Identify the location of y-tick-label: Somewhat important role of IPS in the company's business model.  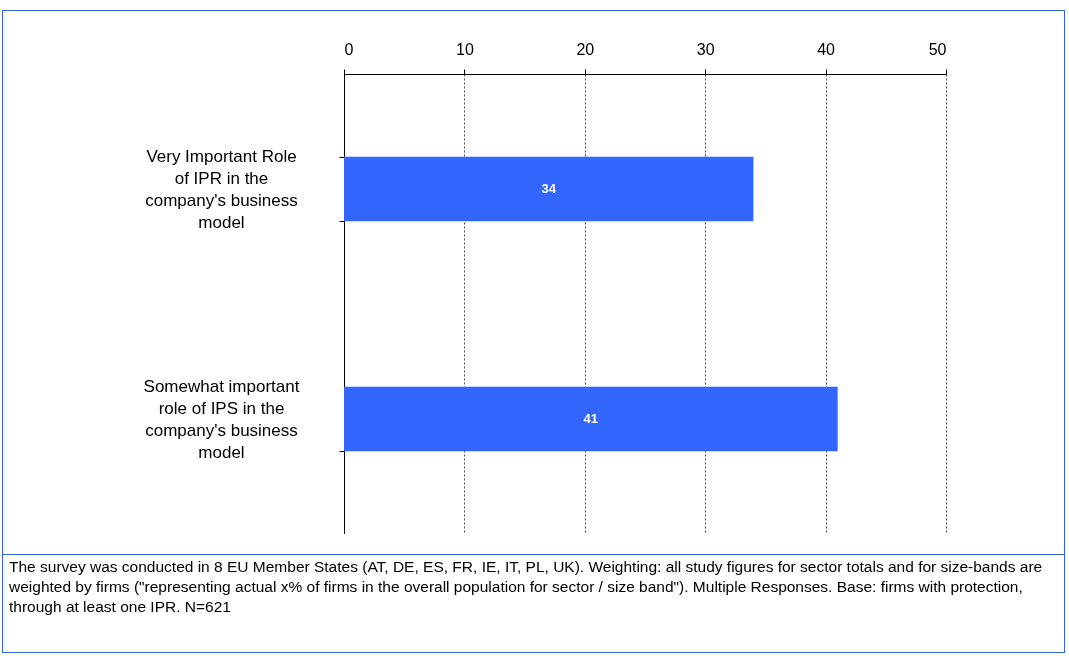
(221, 419).